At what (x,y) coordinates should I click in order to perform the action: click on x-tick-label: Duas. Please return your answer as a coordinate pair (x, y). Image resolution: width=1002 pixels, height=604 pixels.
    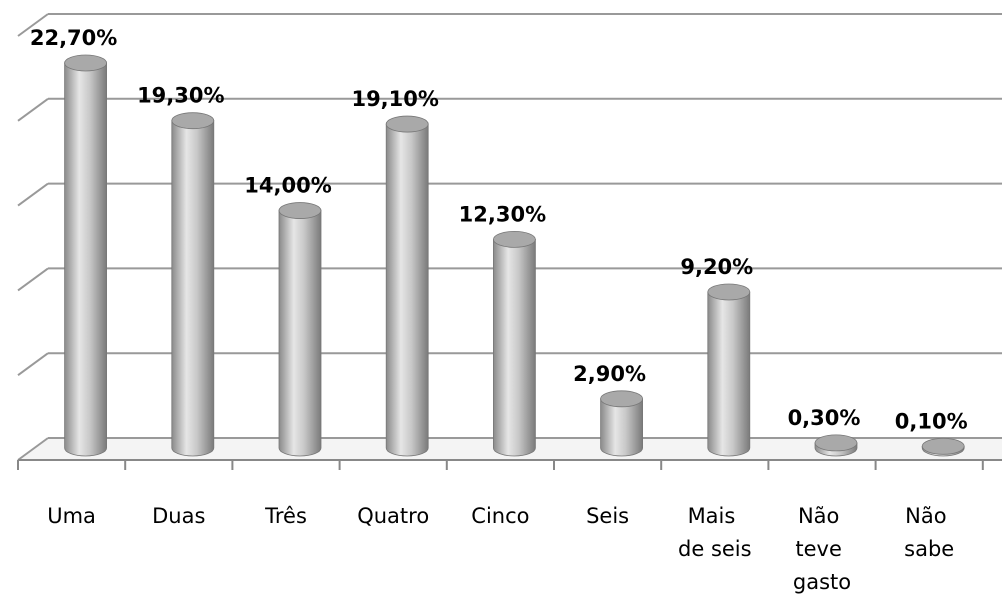
    Looking at the image, I should click on (178, 516).